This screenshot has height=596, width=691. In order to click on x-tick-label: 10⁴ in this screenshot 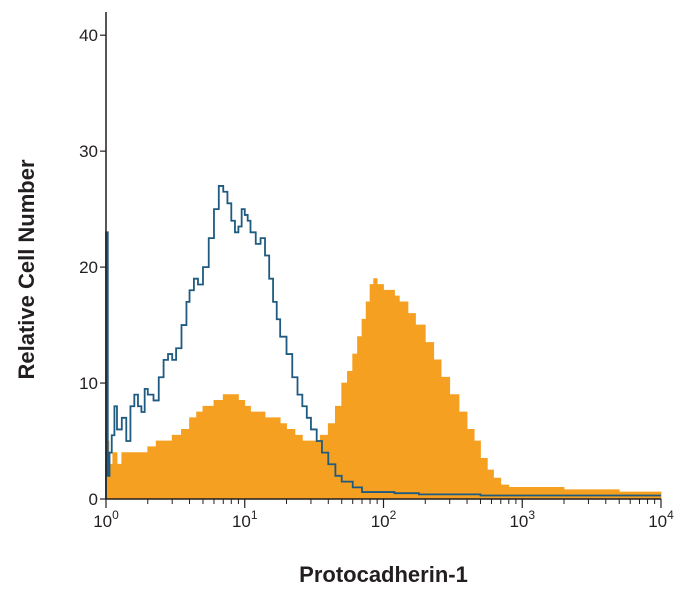, I will do `click(661, 519)`.